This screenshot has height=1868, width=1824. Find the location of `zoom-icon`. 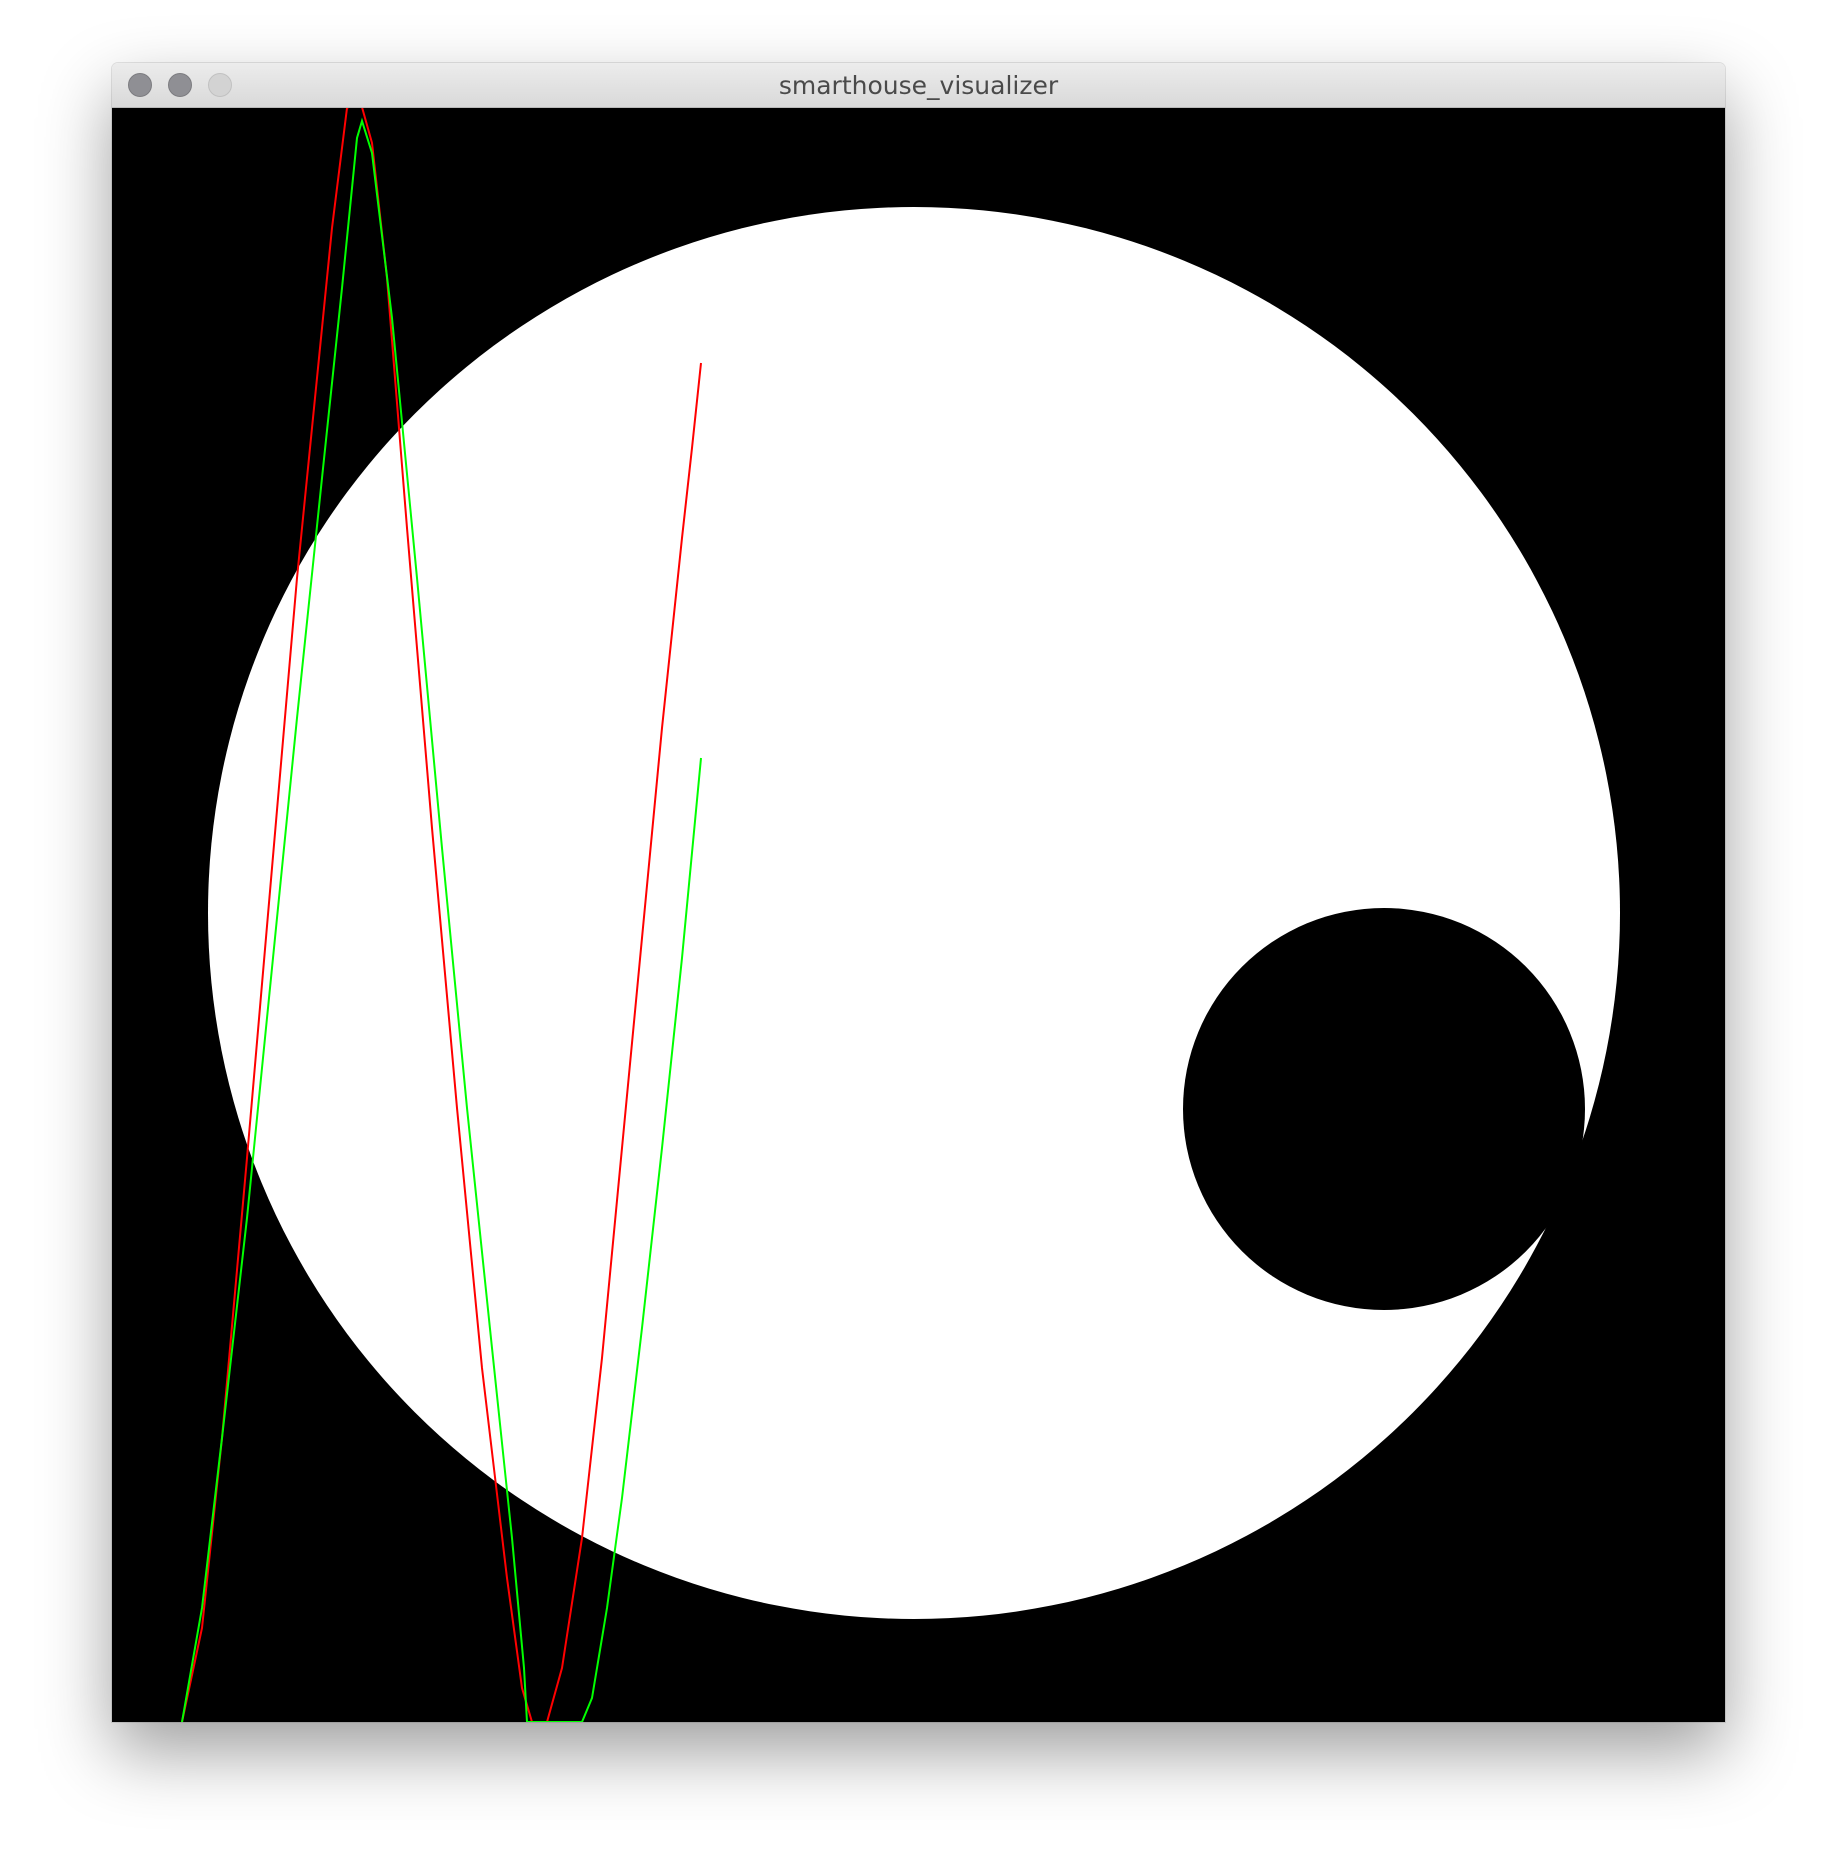

zoom-icon is located at coordinates (220, 85).